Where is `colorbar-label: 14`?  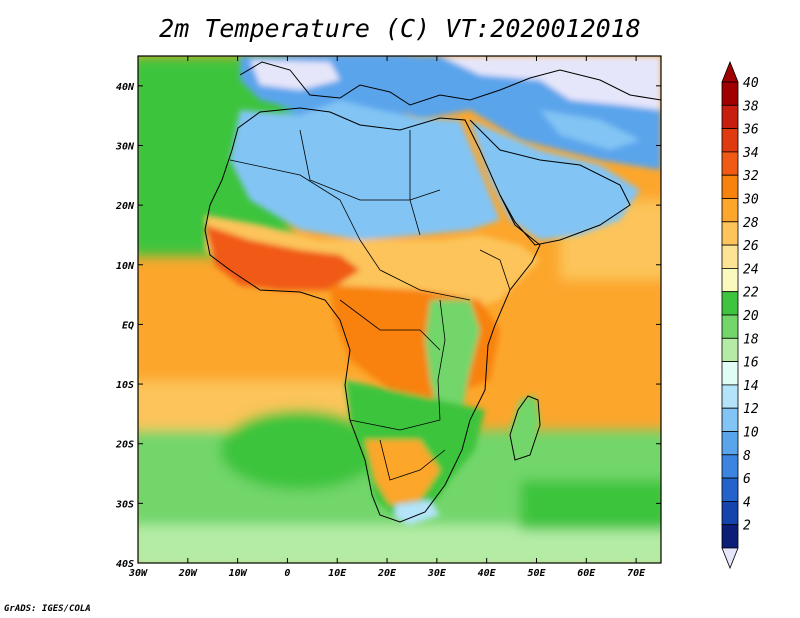
colorbar-label: 14 is located at coordinates (751, 386).